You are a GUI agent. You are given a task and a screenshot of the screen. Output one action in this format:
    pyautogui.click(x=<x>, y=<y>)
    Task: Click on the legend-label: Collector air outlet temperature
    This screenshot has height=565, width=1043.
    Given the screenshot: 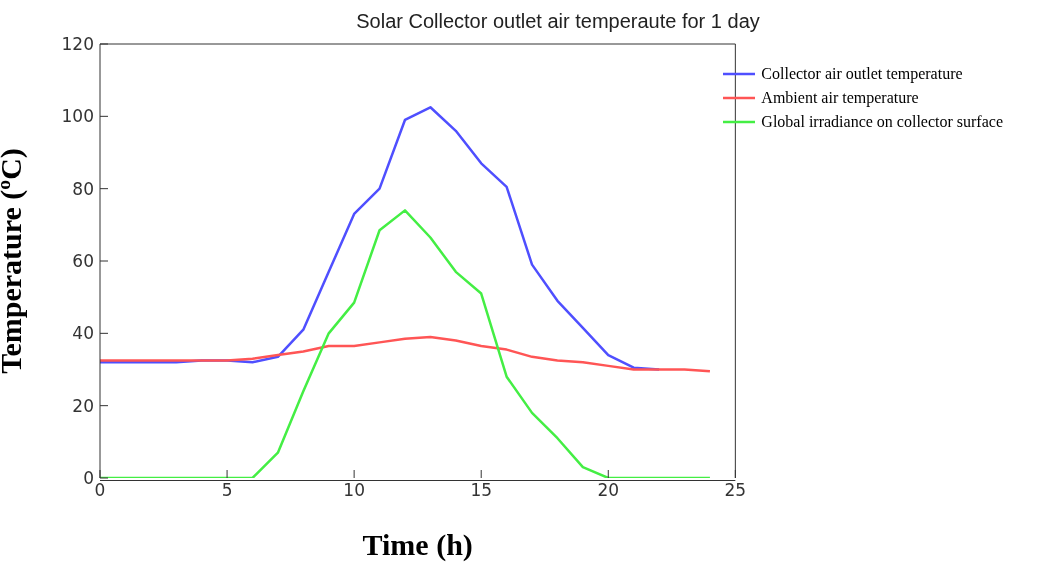 What is the action you would take?
    pyautogui.click(x=862, y=74)
    